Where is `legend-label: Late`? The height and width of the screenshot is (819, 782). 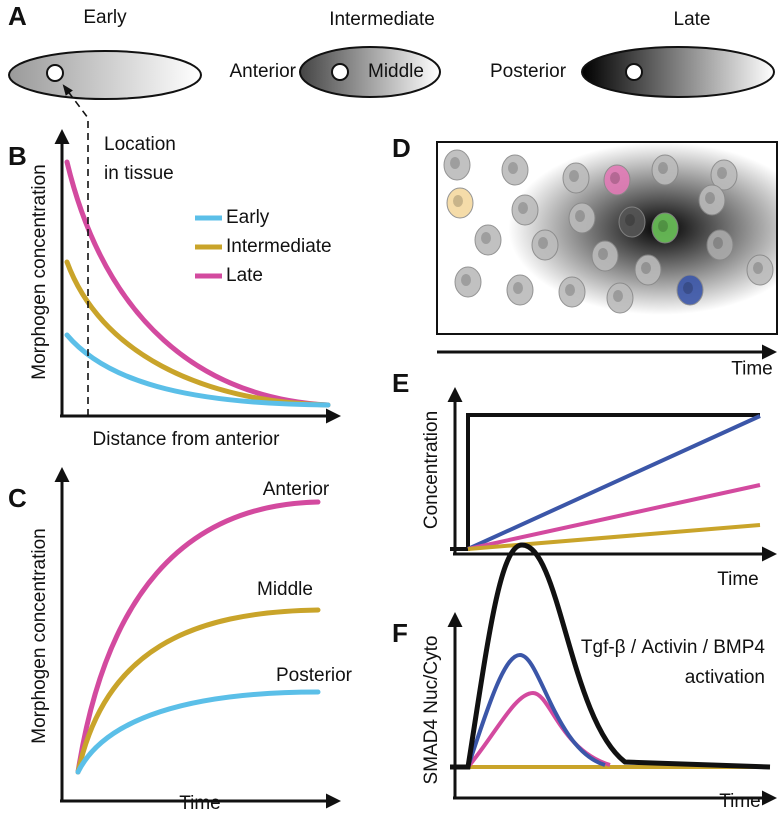 legend-label: Late is located at coordinates (244, 275).